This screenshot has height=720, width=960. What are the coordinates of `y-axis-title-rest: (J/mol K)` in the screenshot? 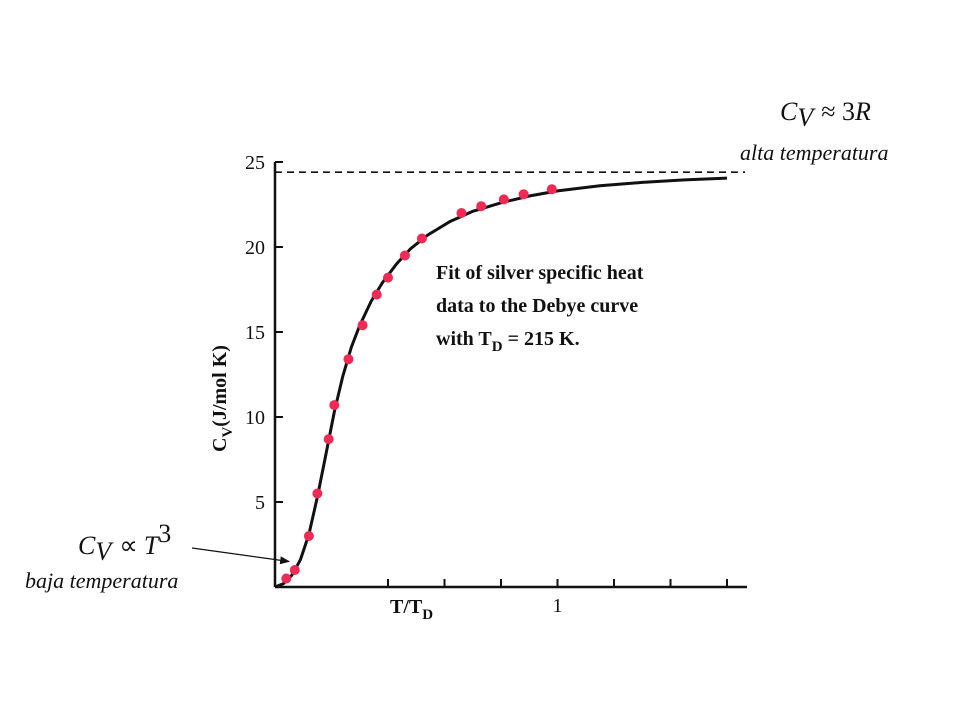 It's located at (220, 386).